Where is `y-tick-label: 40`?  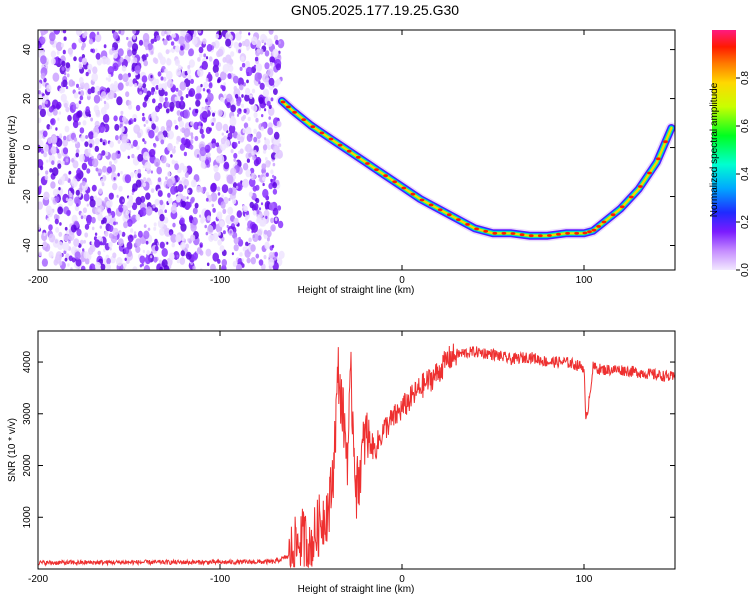
y-tick-label: 40 is located at coordinates (27, 50).